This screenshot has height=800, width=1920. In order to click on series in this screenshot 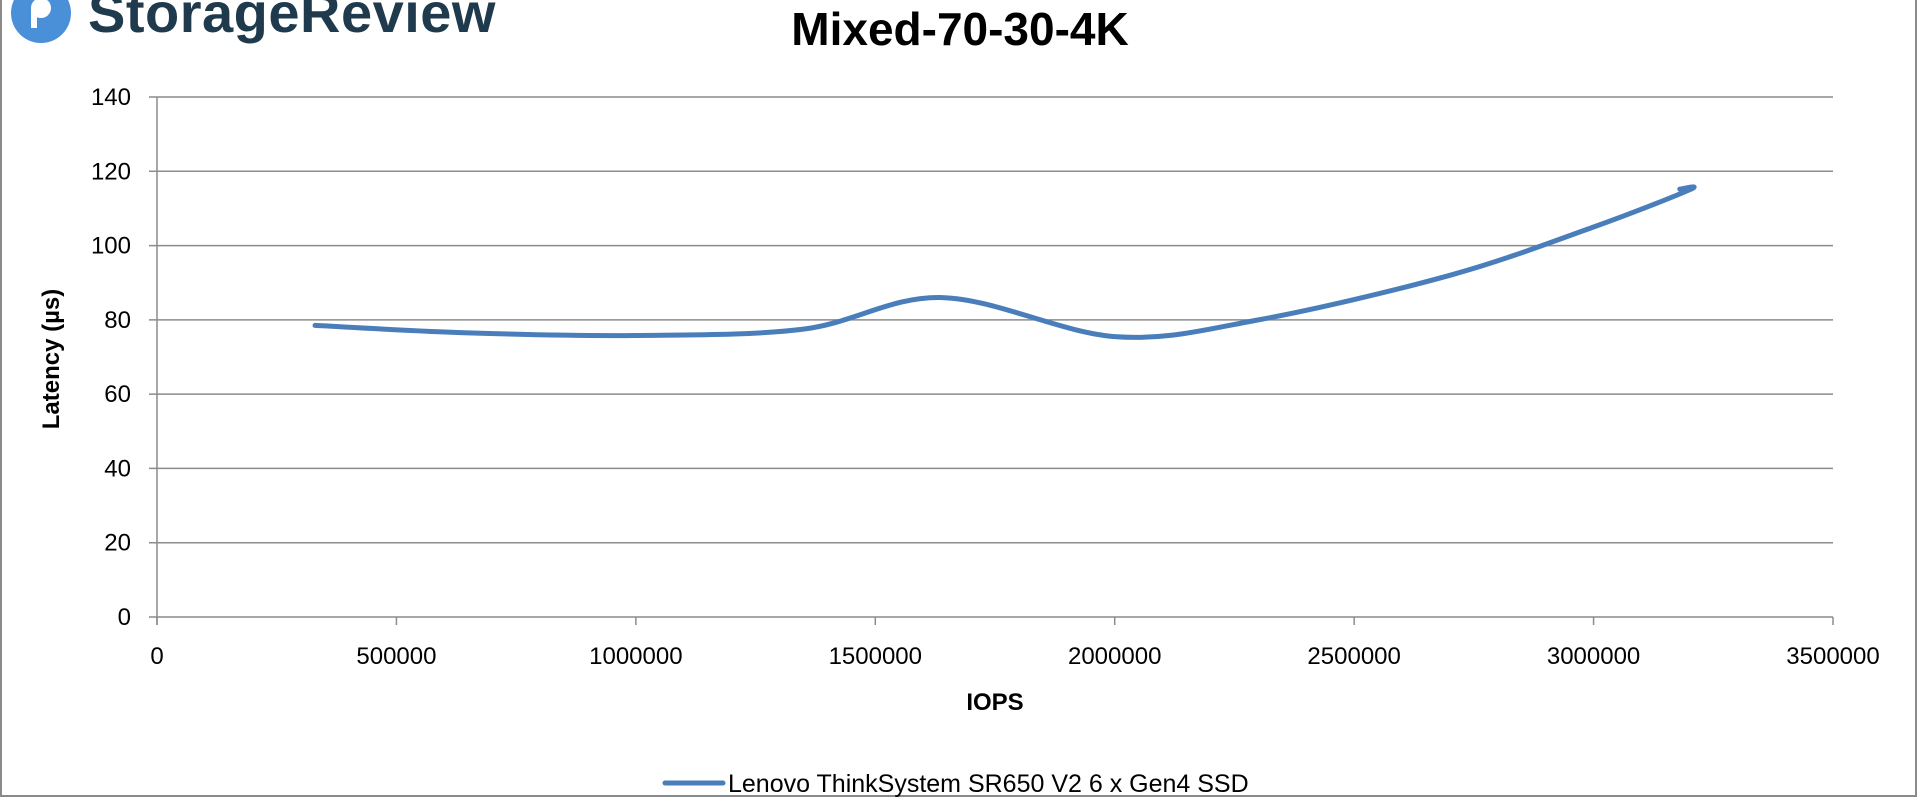, I will do `click(1004, 262)`.